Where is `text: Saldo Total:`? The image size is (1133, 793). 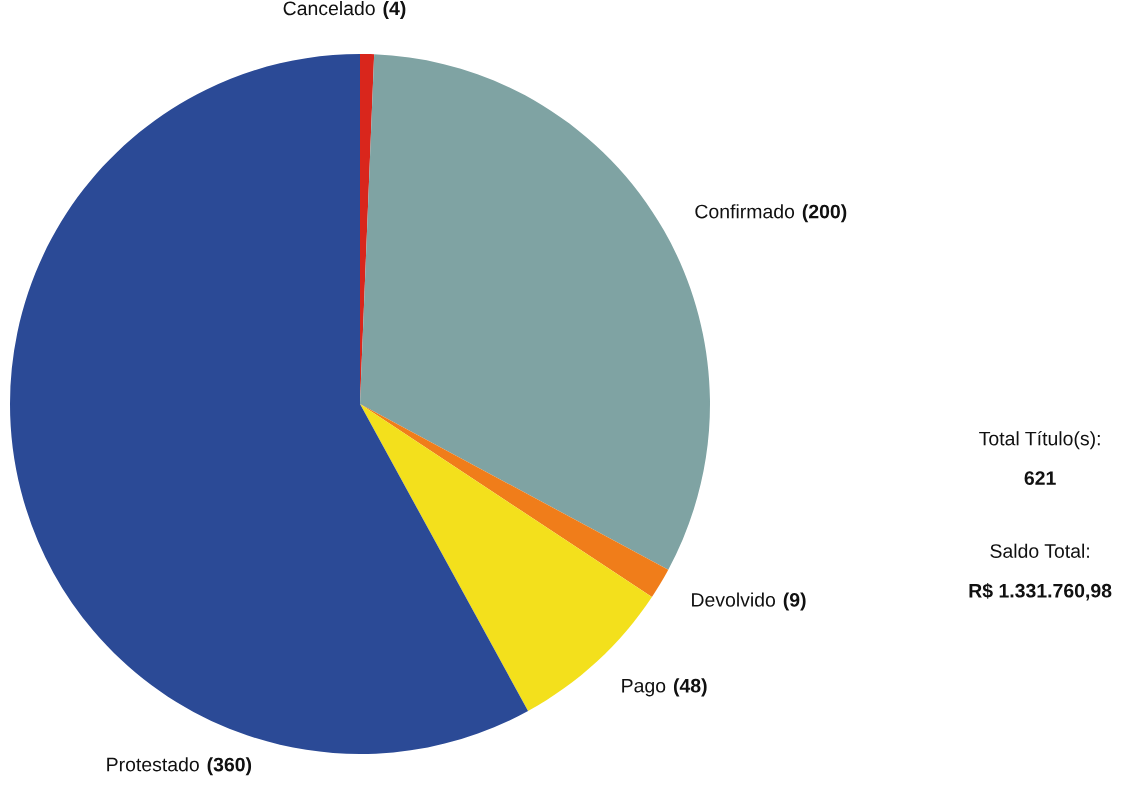 text: Saldo Total: is located at coordinates (1039, 550).